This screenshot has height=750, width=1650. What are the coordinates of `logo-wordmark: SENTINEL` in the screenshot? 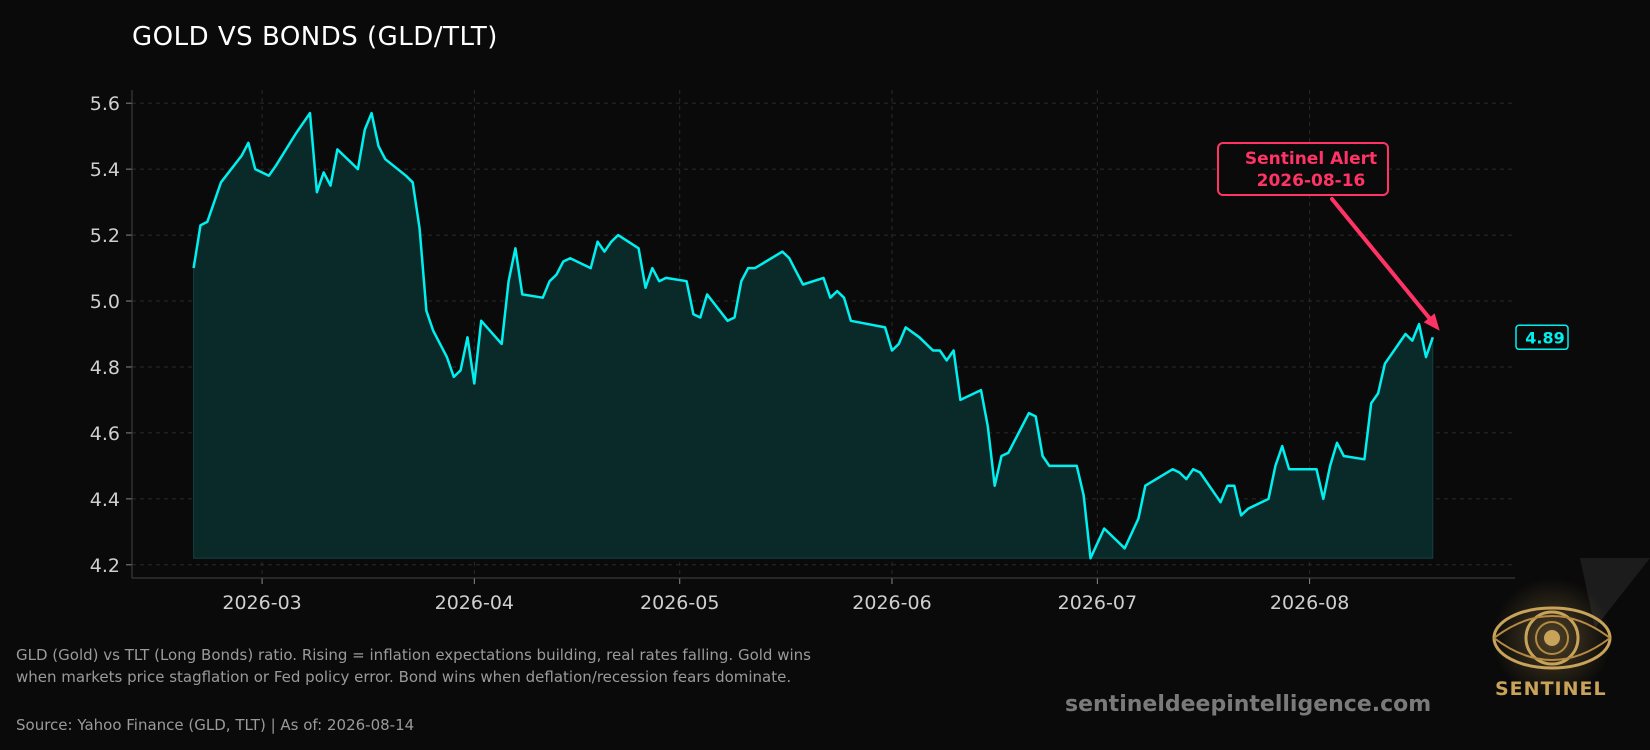 It's located at (1551, 689).